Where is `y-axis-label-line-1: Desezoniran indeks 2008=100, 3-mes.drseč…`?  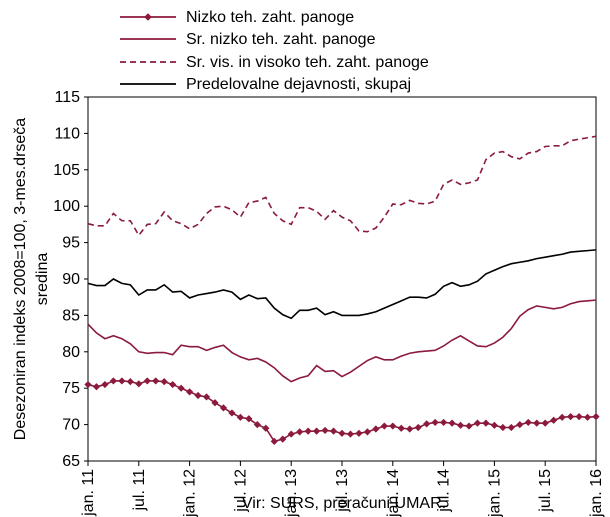
y-axis-label-line-1: Desezoniran indeks 2008=100, 3-mes.drseč… is located at coordinates (20, 279).